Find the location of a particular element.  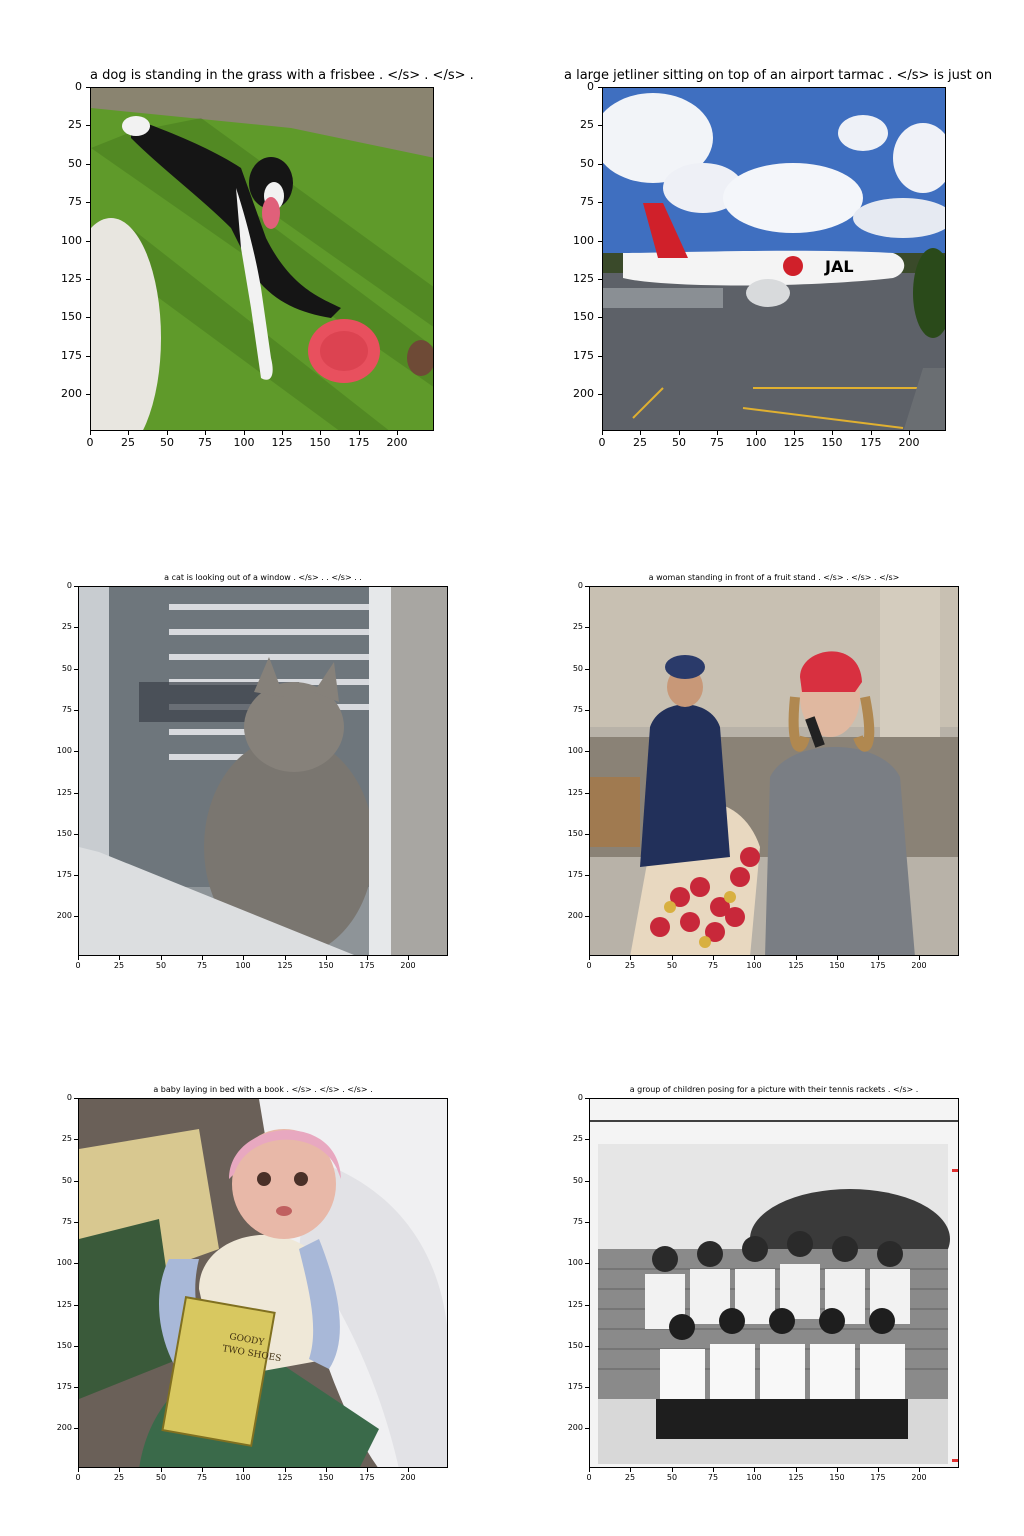

woman-fruit-stand-image is located at coordinates (774, 771).